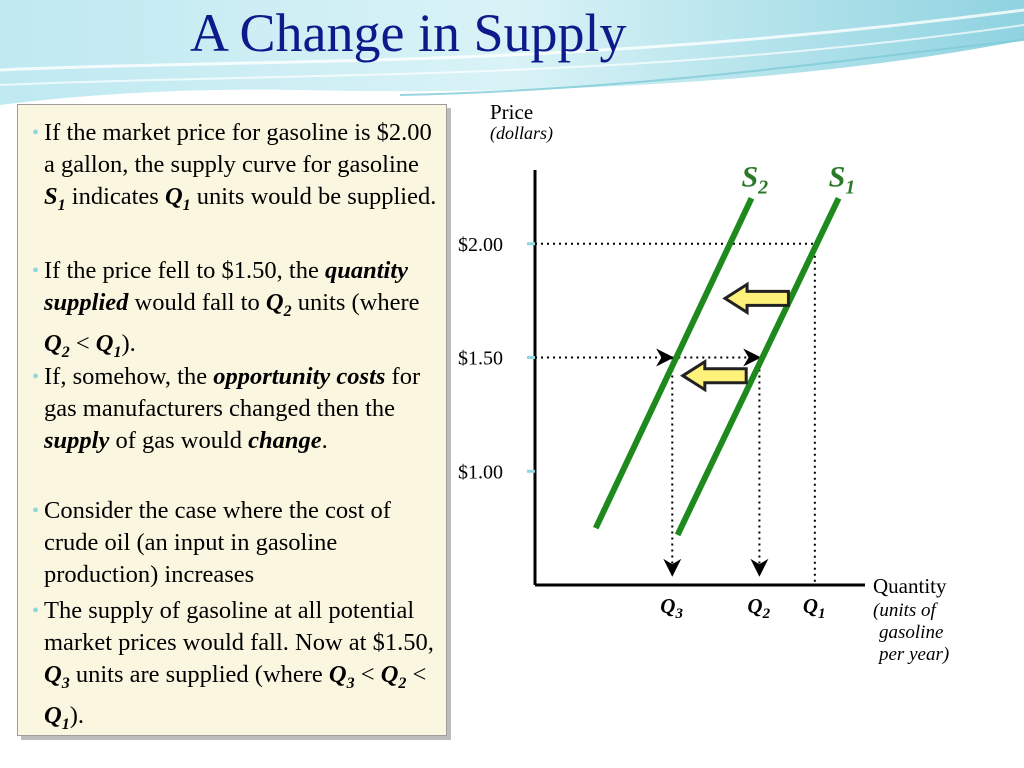 The height and width of the screenshot is (768, 1024). I want to click on decorative-banner, so click(512, 52).